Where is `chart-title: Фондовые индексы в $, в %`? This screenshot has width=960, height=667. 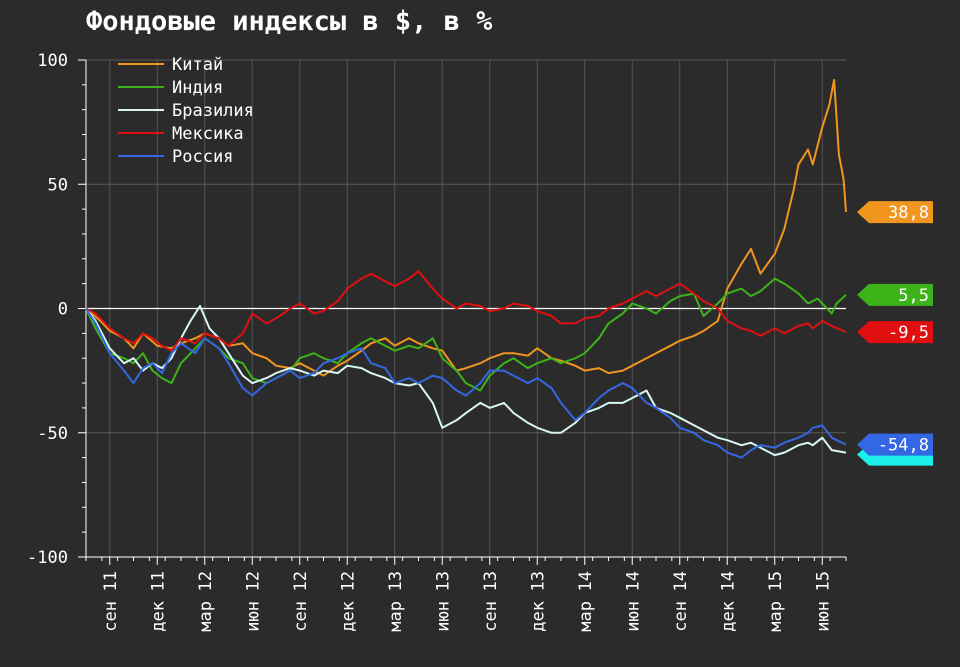 chart-title: Фондовые индексы в $, в % is located at coordinates (289, 21).